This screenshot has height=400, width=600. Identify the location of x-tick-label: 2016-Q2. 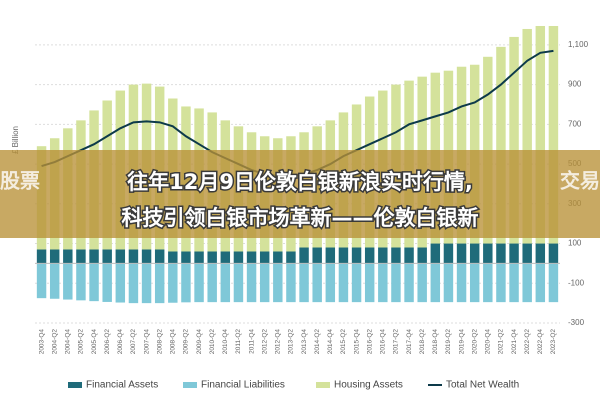
(369, 342).